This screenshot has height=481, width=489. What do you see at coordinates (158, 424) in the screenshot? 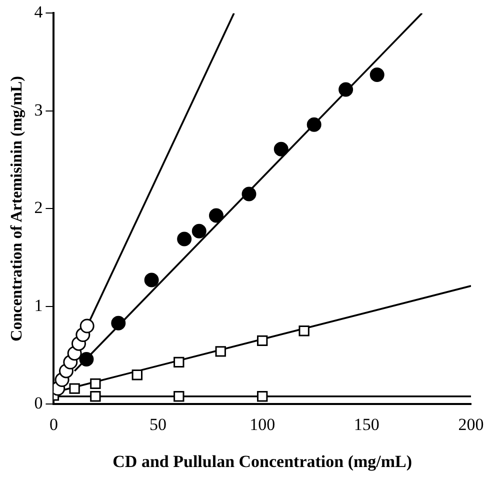
I see `x-tick-label: 50` at bounding box center [158, 424].